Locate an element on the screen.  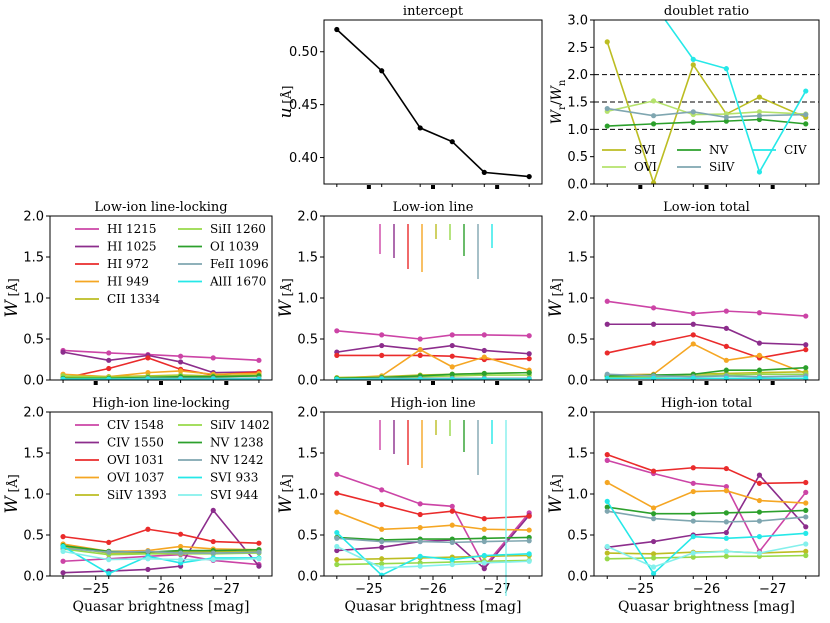
legend-label: SiIV 1402 is located at coordinates (240, 425).